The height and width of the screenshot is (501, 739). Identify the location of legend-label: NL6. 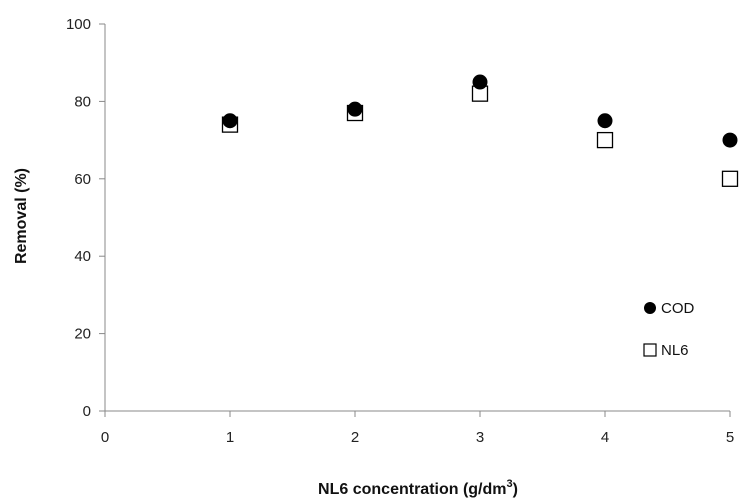
(675, 350).